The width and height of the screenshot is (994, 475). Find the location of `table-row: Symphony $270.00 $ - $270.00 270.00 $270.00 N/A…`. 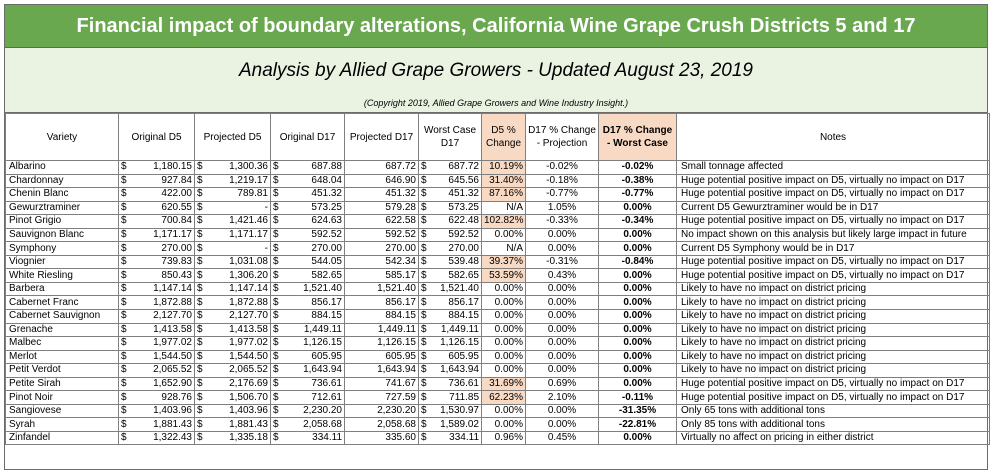

table-row: Symphony $270.00 $ - $270.00 270.00 $270.00 N/A… is located at coordinates (497, 248).